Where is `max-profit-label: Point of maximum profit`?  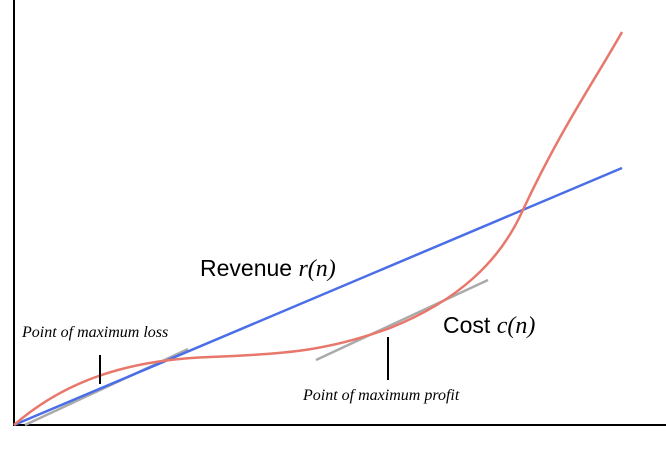
max-profit-label: Point of maximum profit is located at coordinates (381, 395).